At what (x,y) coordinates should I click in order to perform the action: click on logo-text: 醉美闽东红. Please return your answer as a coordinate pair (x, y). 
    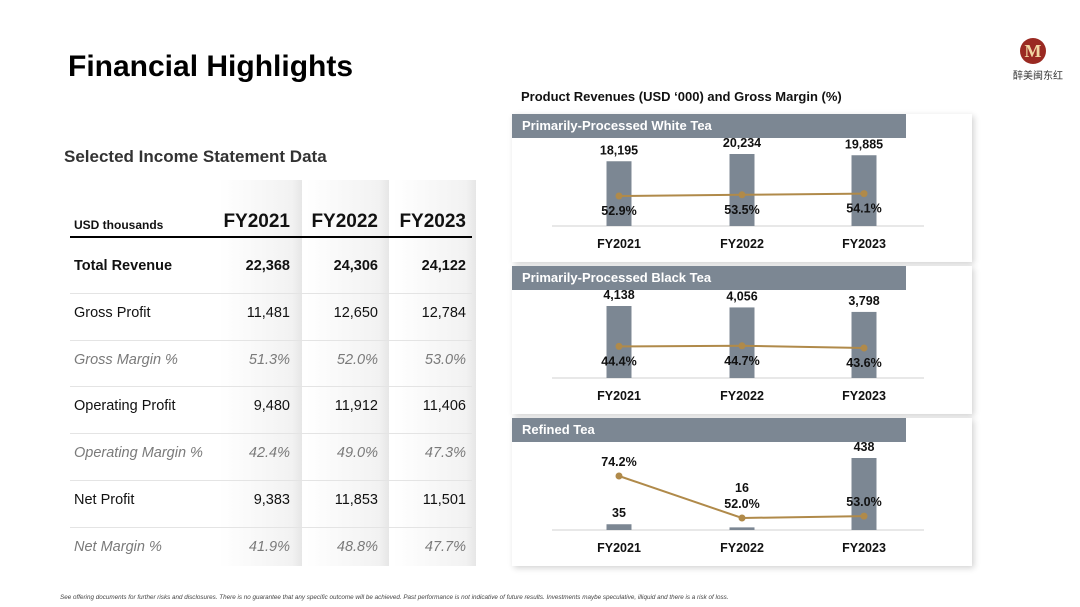
    Looking at the image, I should click on (1038, 76).